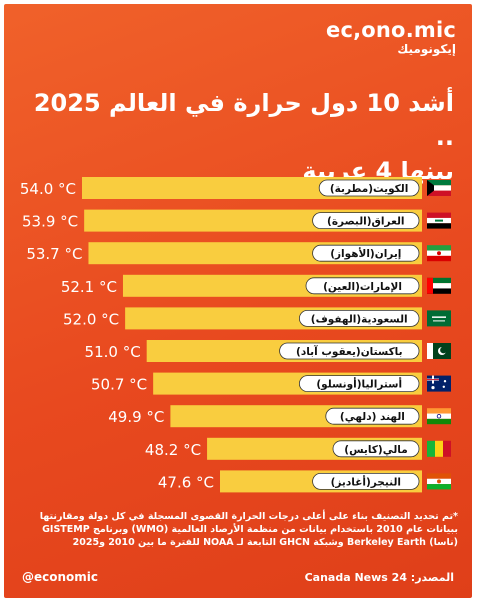 The image size is (478, 602). I want to click on value-label: 50.7 °C, so click(119, 385).